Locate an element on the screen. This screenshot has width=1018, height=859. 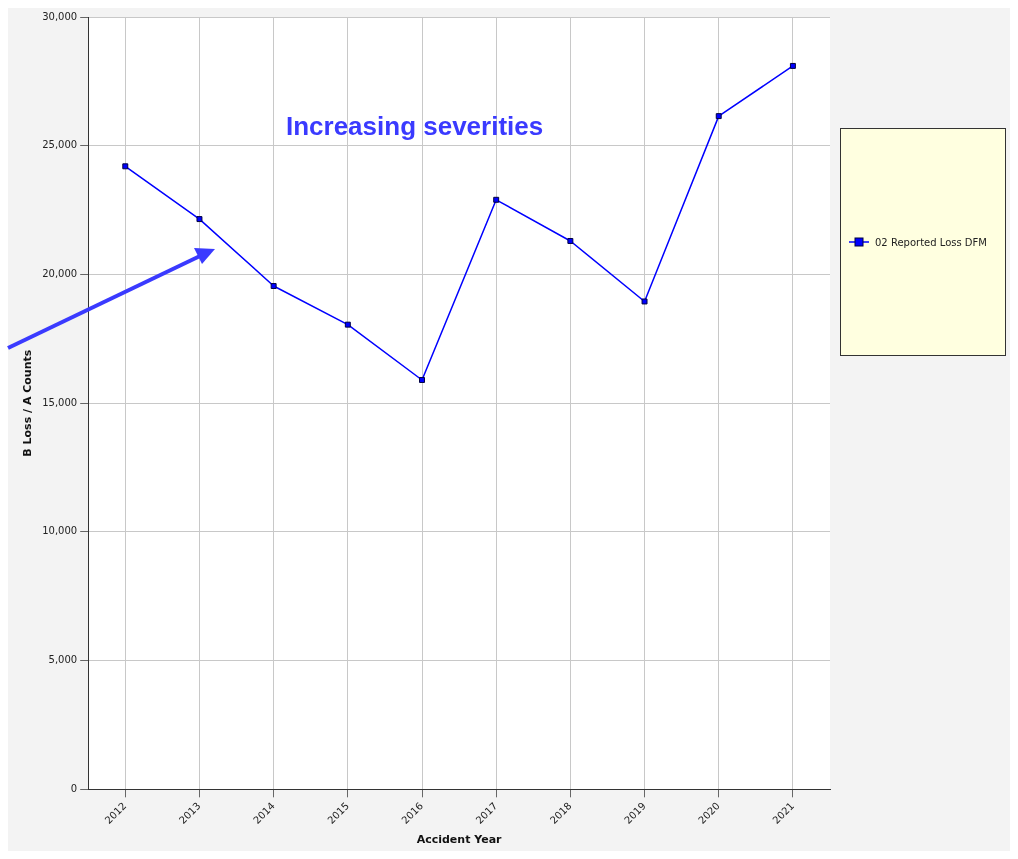
x-axis-title: Accident Year is located at coordinates (459, 840).